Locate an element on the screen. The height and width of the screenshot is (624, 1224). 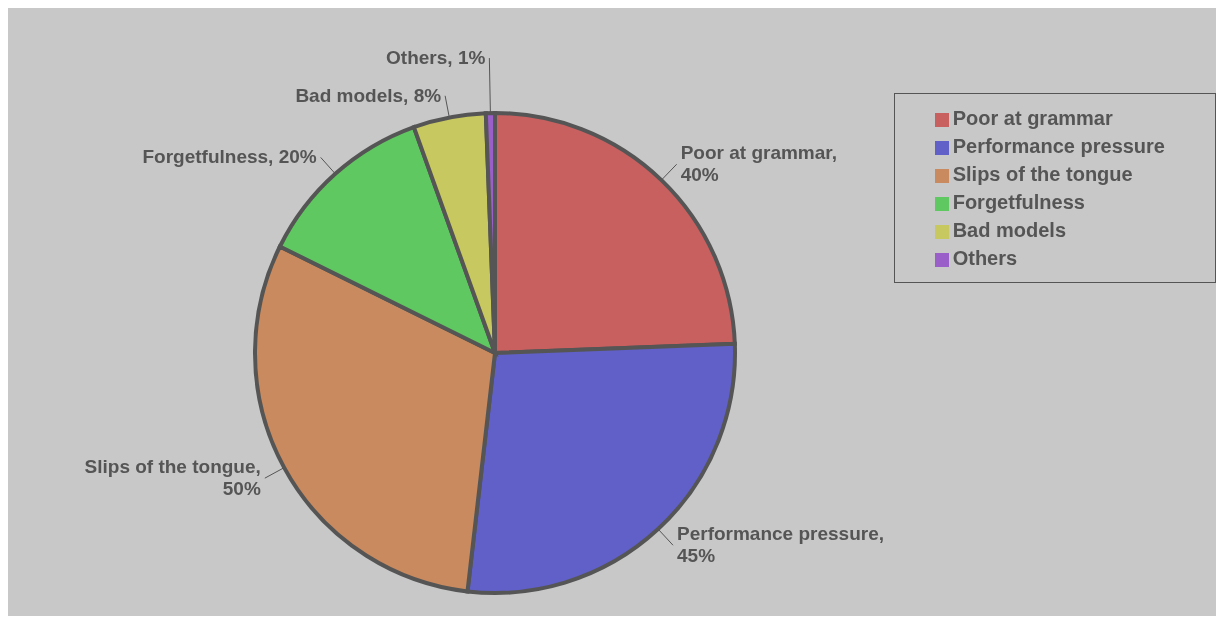
data-label: Others, 1% is located at coordinates (436, 58).